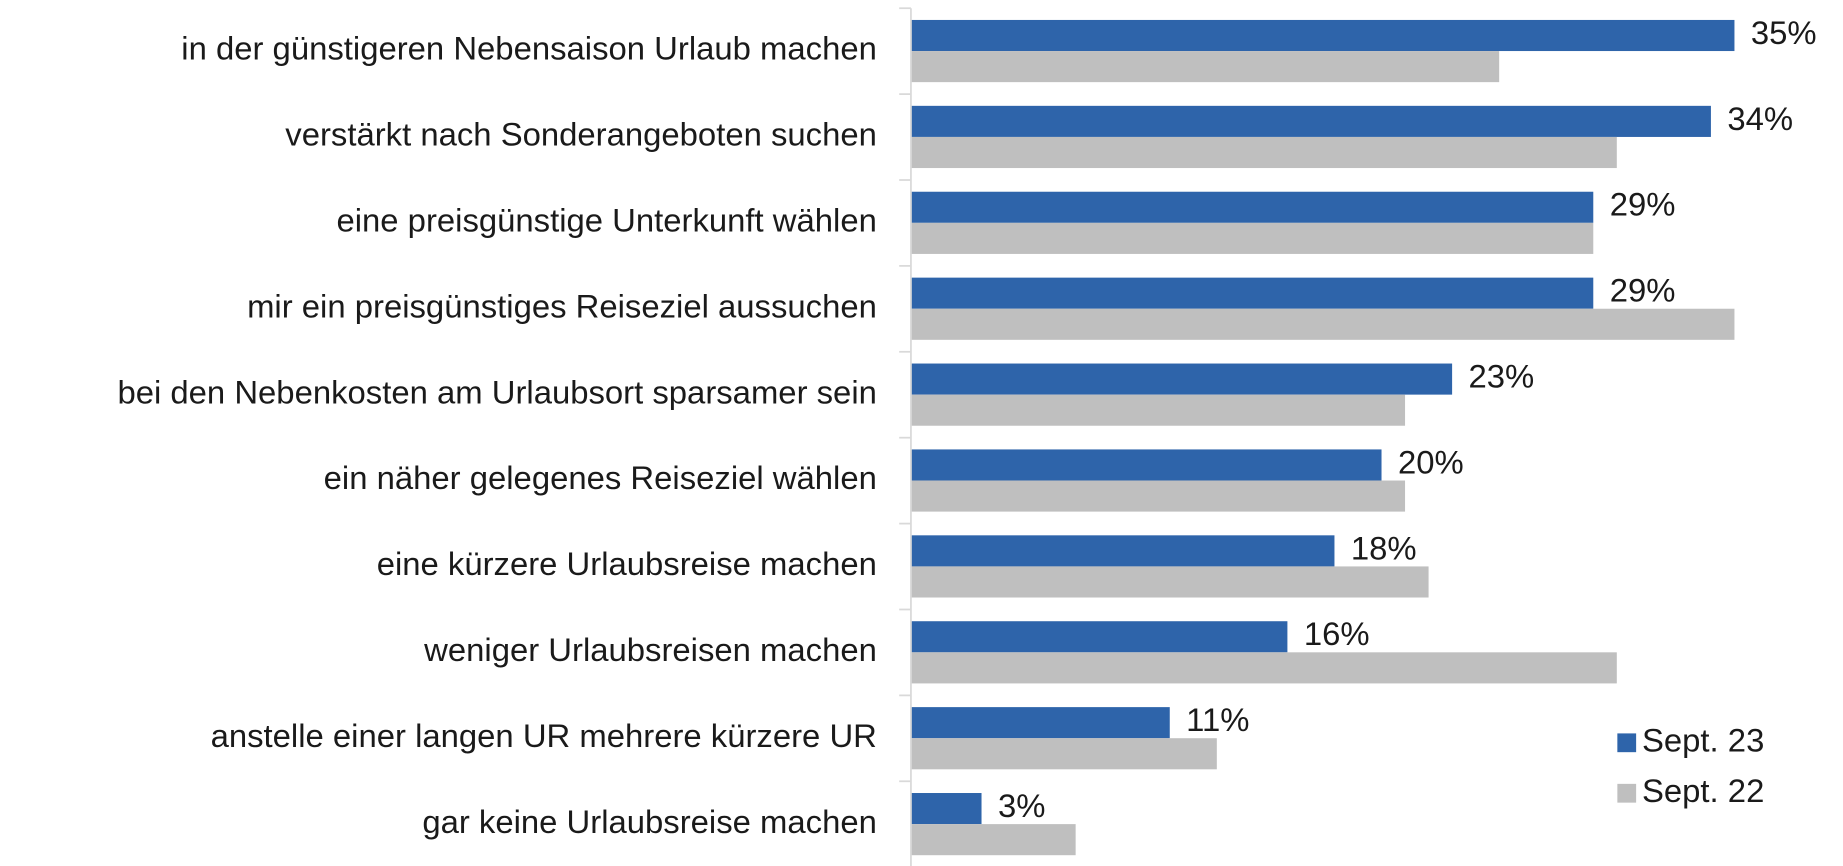 Image resolution: width=1843 pixels, height=866 pixels. Describe the element at coordinates (1337, 633) in the screenshot. I see `value-label: 16%` at that location.